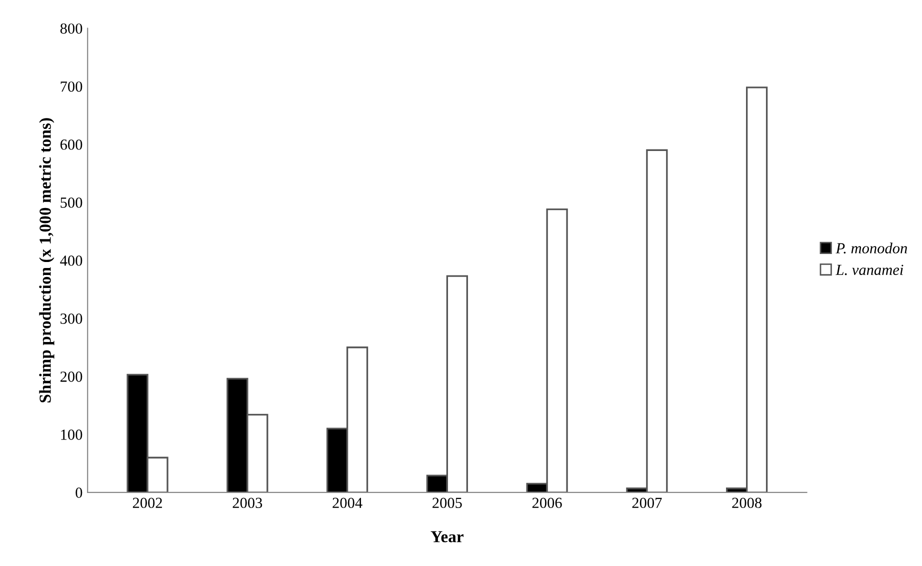 The image size is (922, 566). What do you see at coordinates (46, 260) in the screenshot?
I see `y-axis-title: Shrimp production (x 1,000 metric tons)` at bounding box center [46, 260].